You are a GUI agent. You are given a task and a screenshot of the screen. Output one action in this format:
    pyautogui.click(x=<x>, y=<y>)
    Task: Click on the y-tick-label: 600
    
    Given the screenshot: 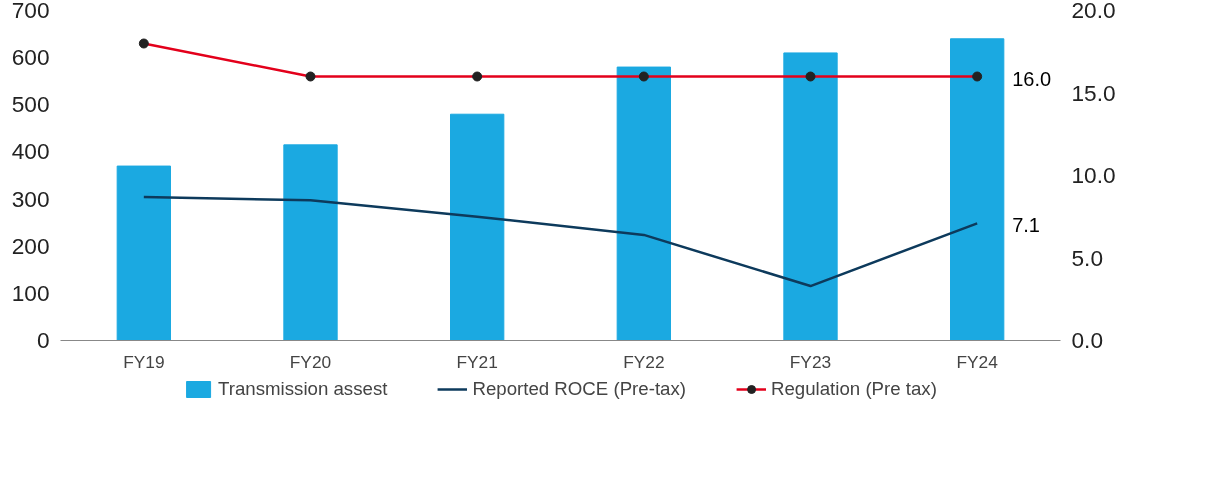 What is the action you would take?
    pyautogui.click(x=30, y=57)
    